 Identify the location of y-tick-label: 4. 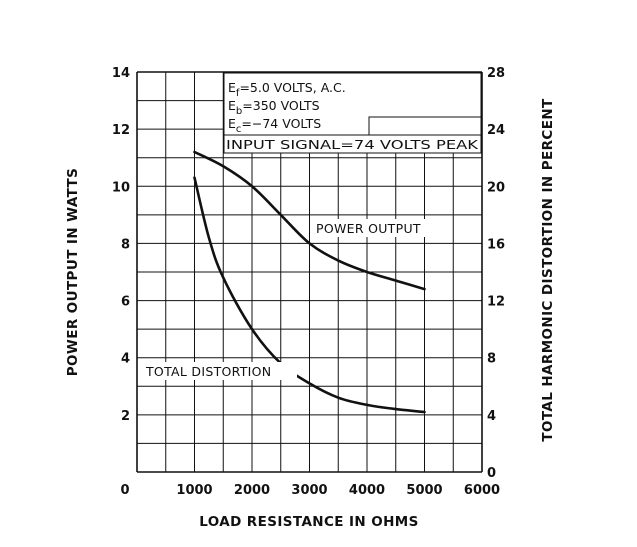
(125, 359).